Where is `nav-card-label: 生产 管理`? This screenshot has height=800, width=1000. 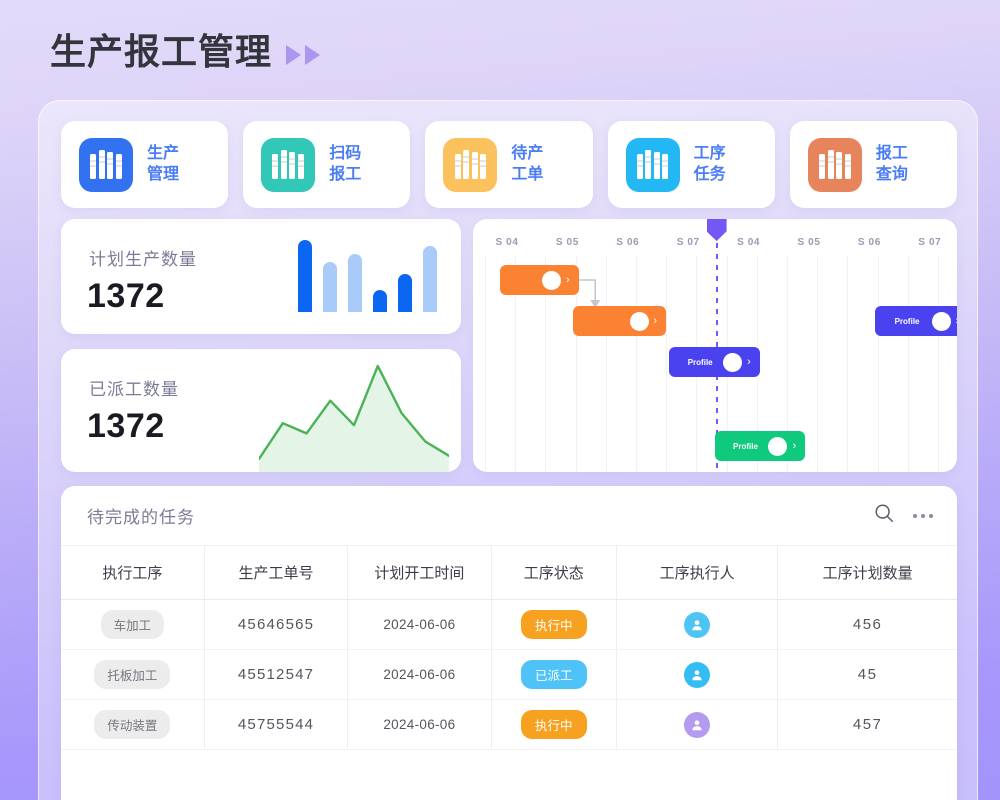 nav-card-label: 生产 管理 is located at coordinates (163, 165).